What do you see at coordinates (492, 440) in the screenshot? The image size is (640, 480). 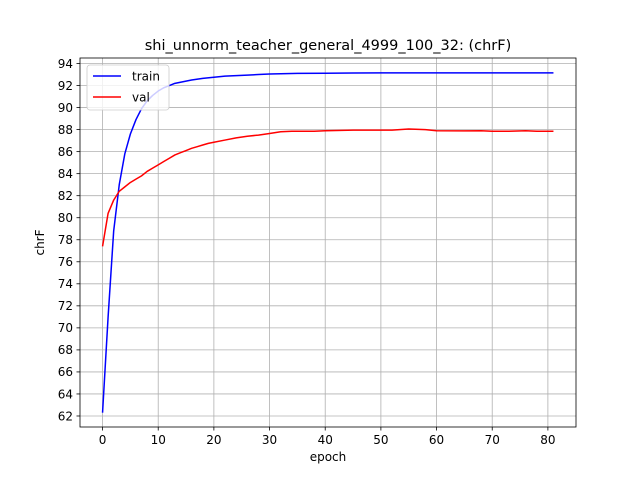 I see `x-tick-label: 70` at bounding box center [492, 440].